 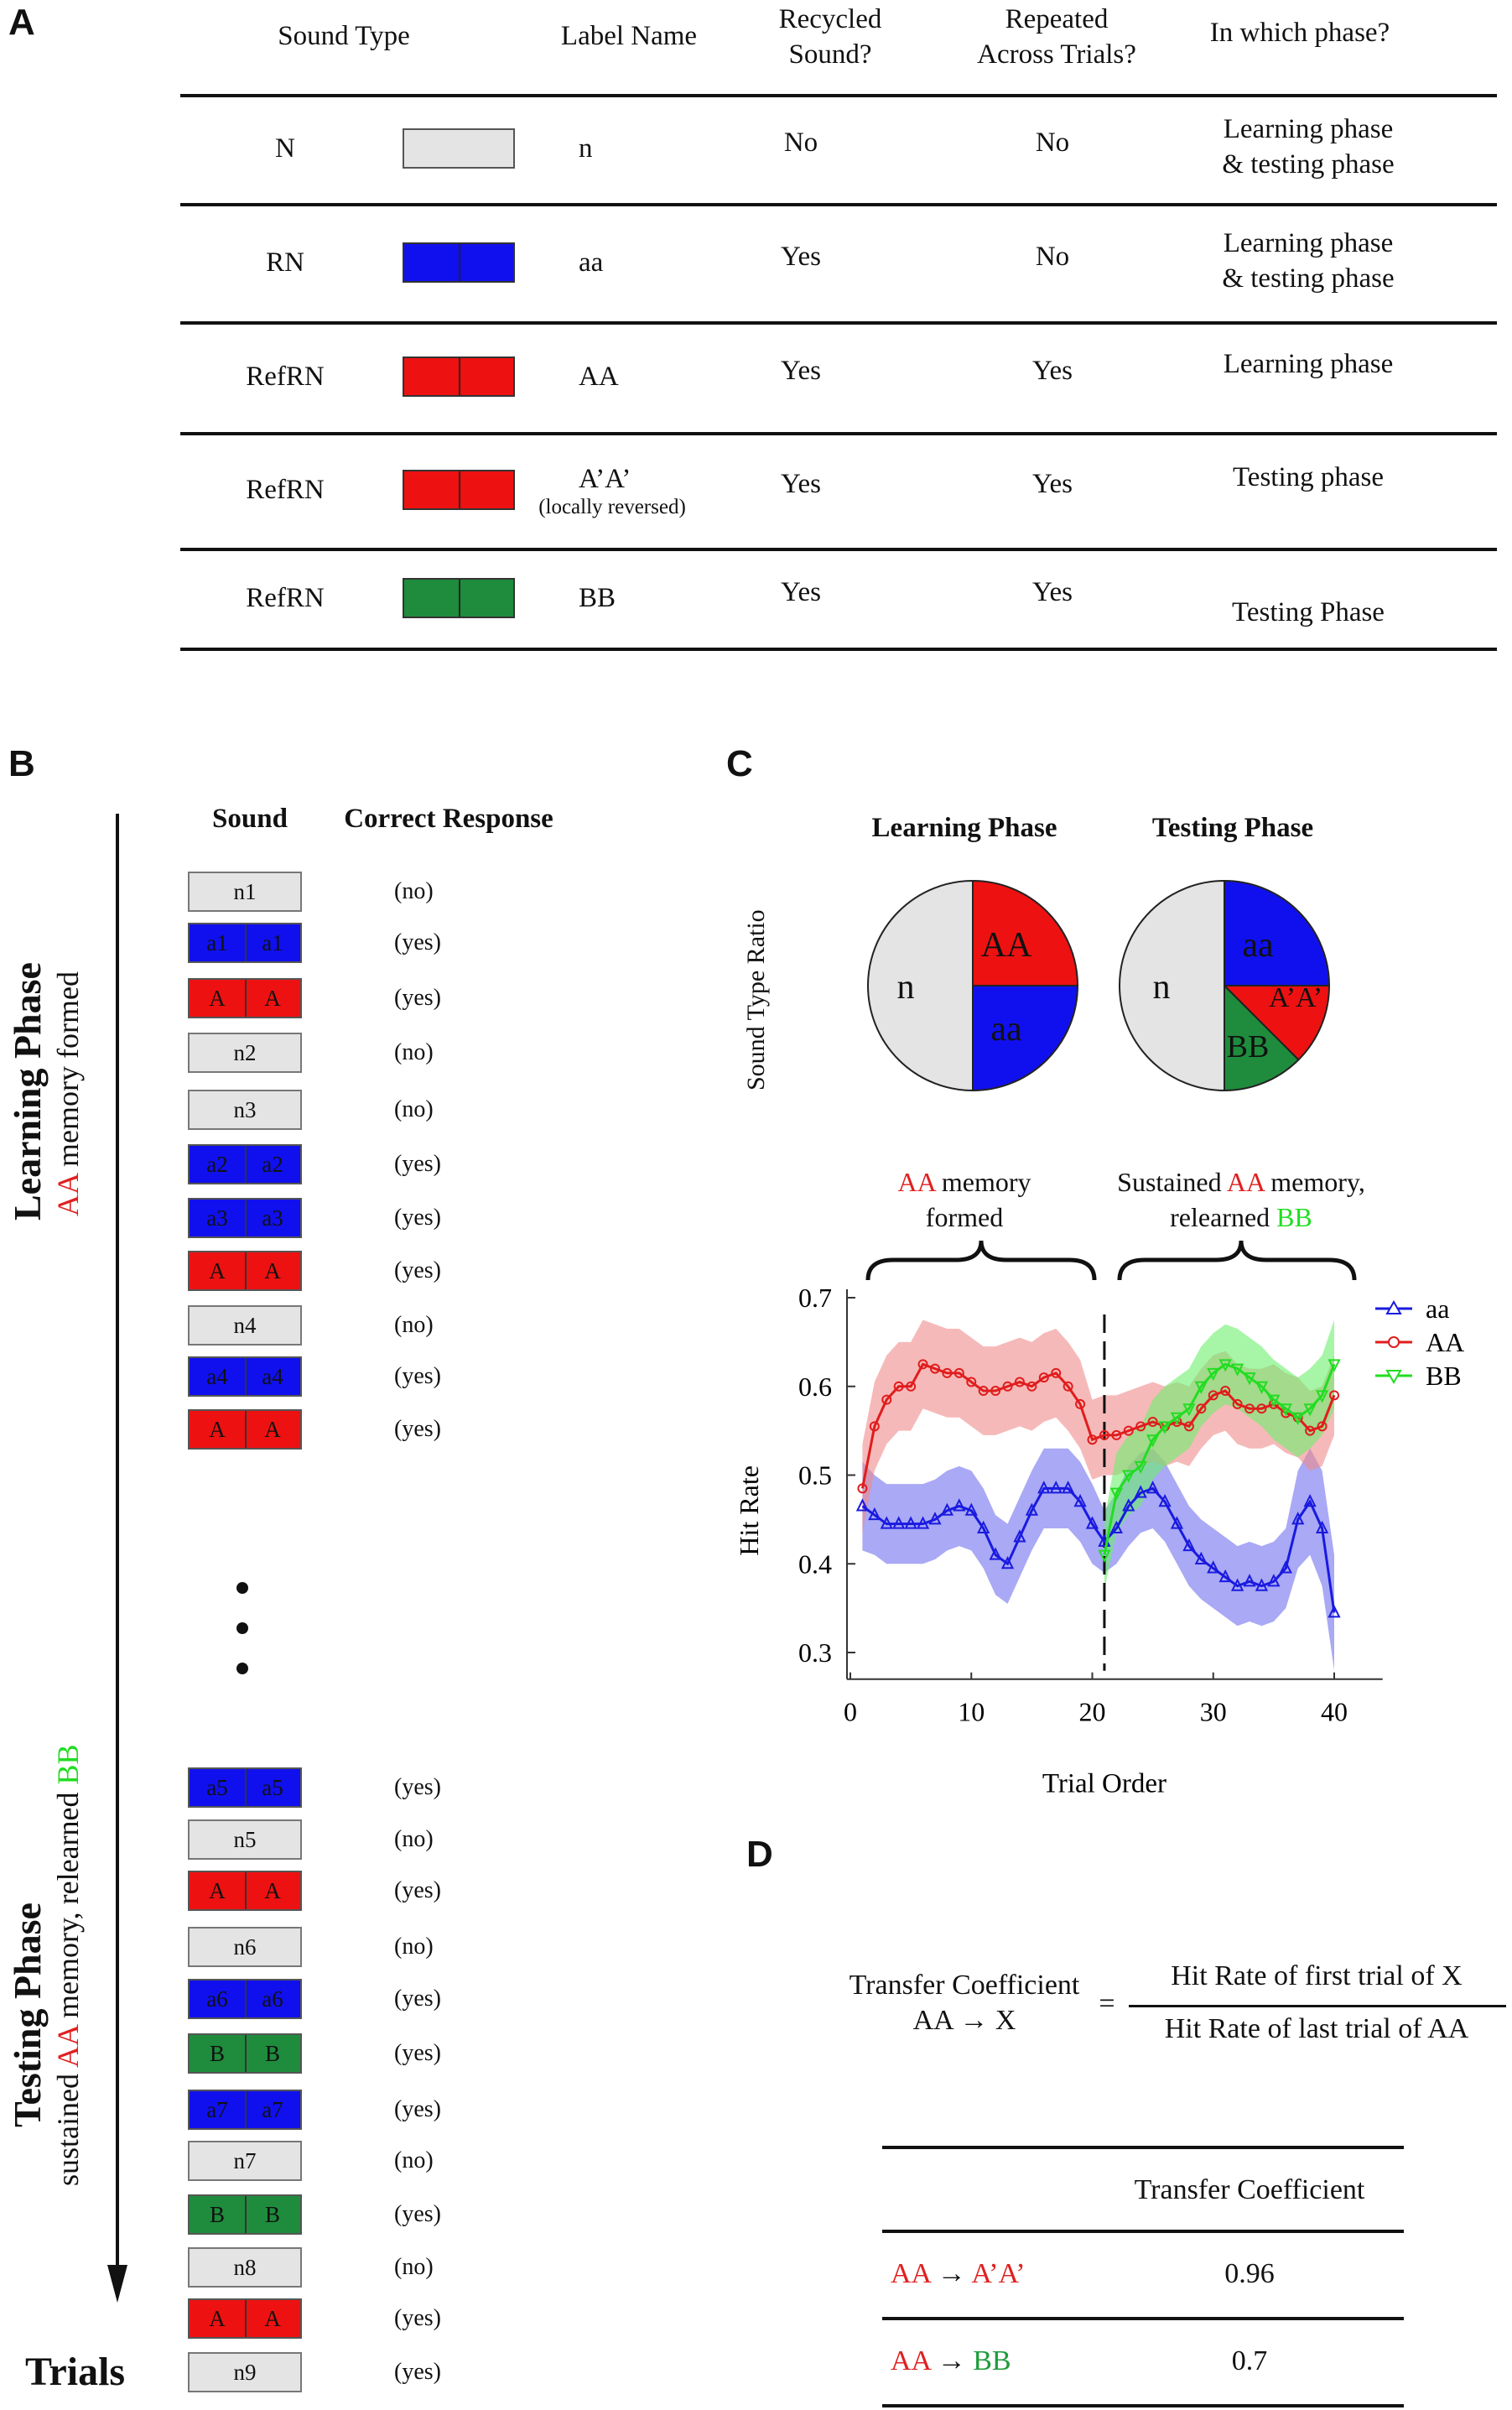 What do you see at coordinates (68, 1905) in the screenshot?
I see `testing-subtitle-mid: memory, relearned` at bounding box center [68, 1905].